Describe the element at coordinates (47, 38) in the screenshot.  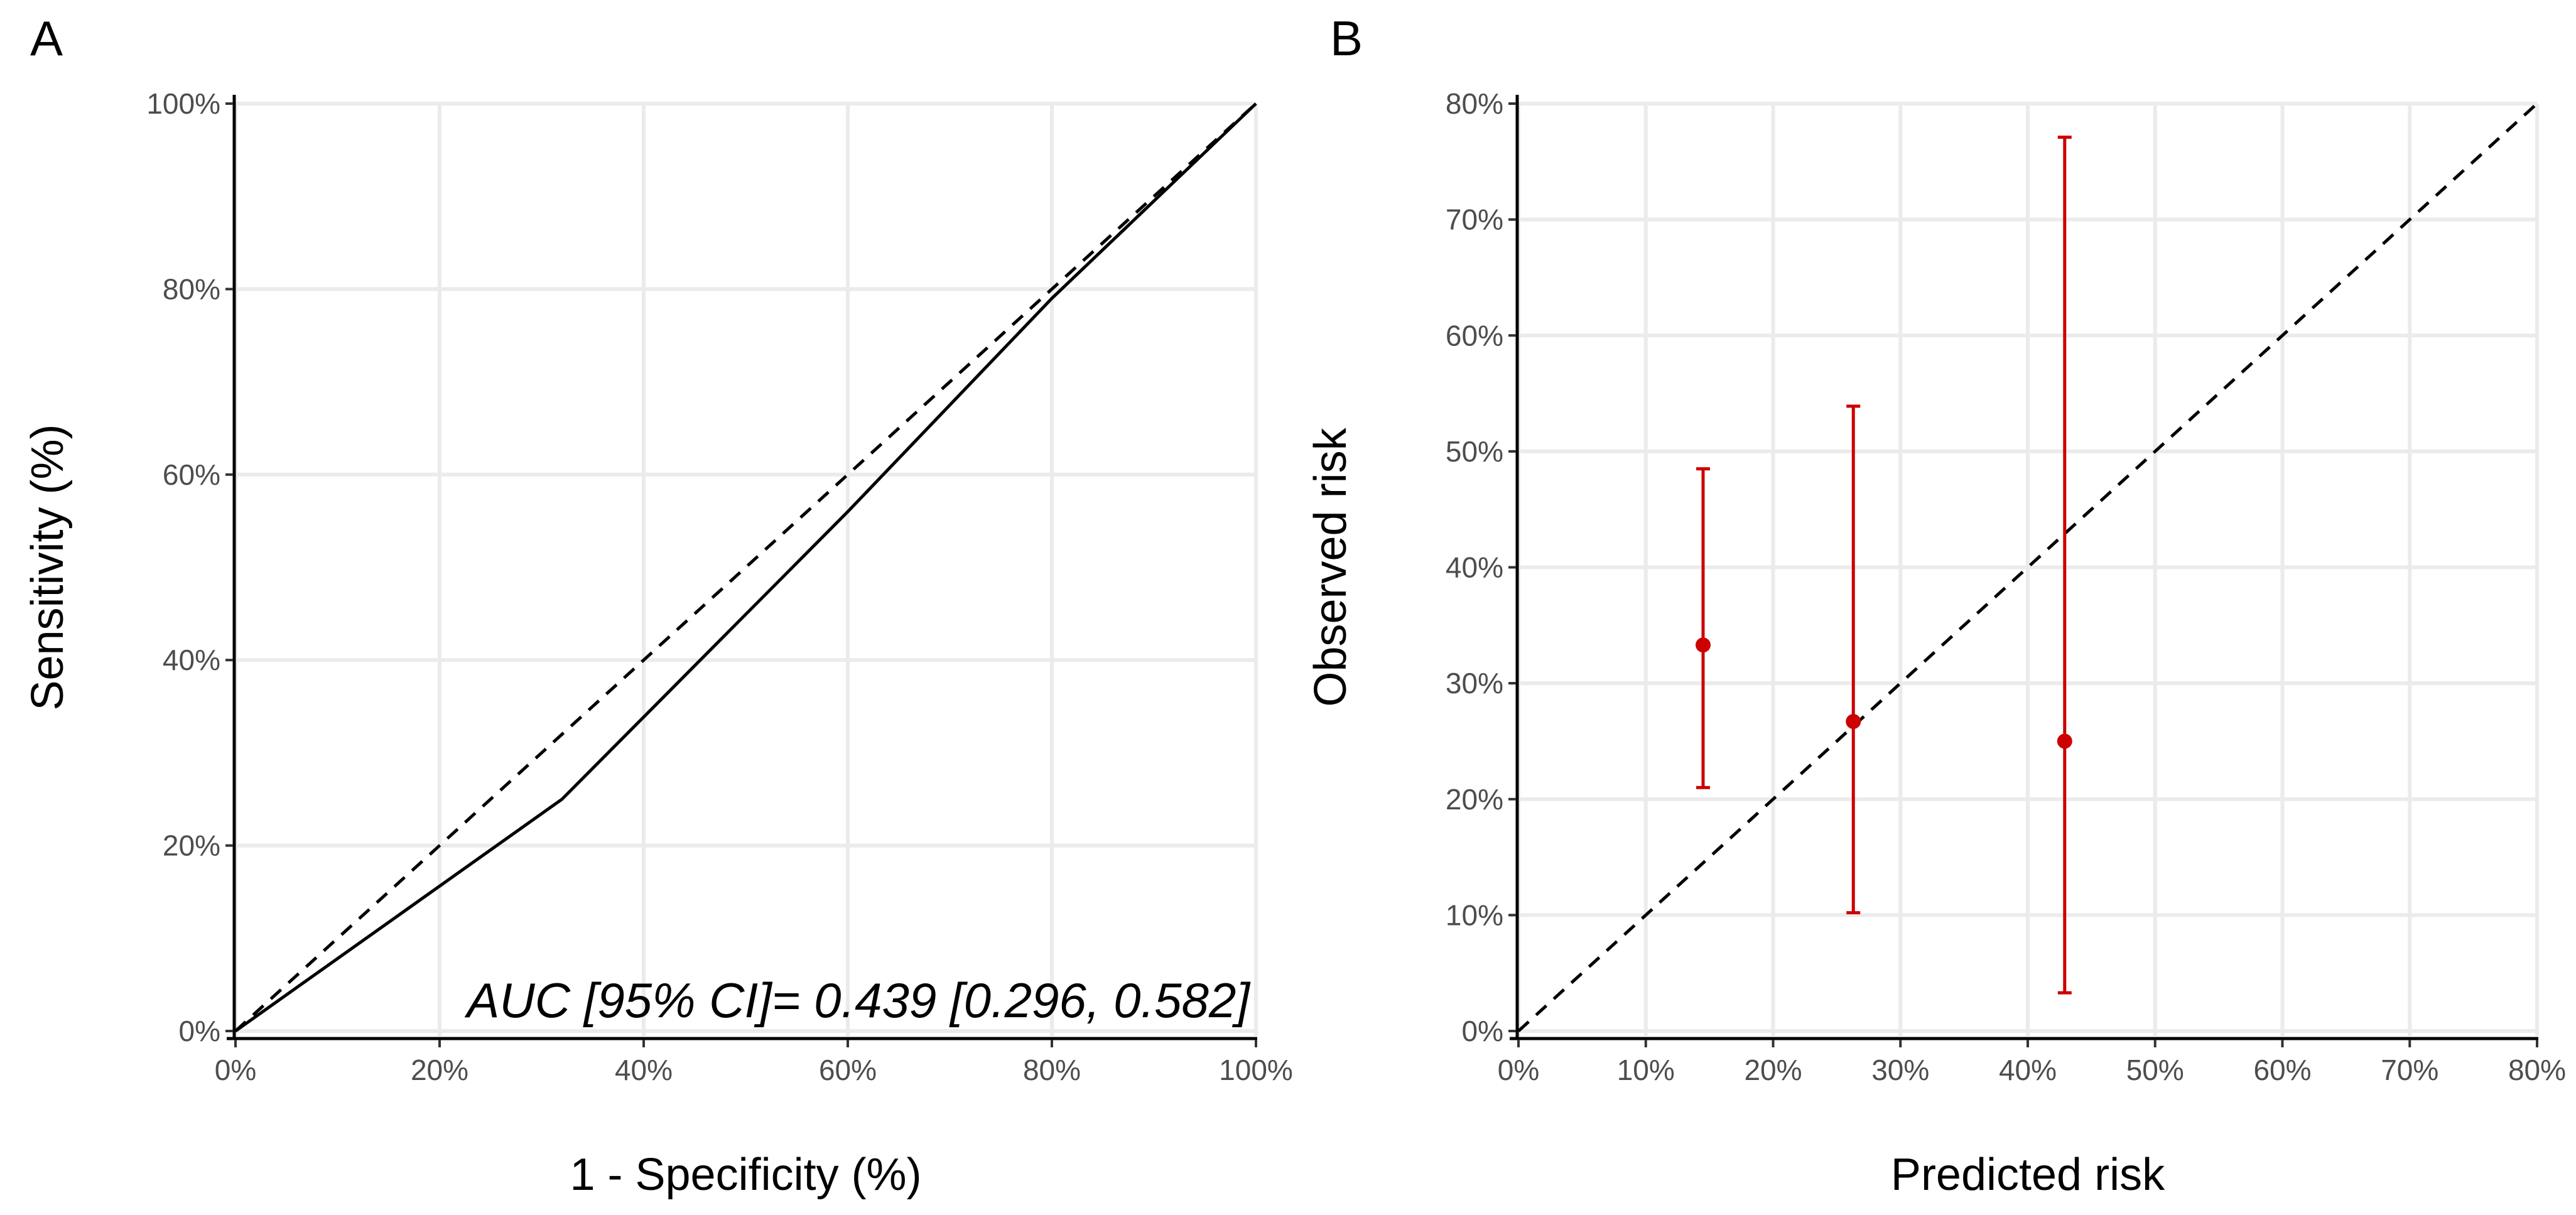
I see `panel-a-letter: A` at that location.